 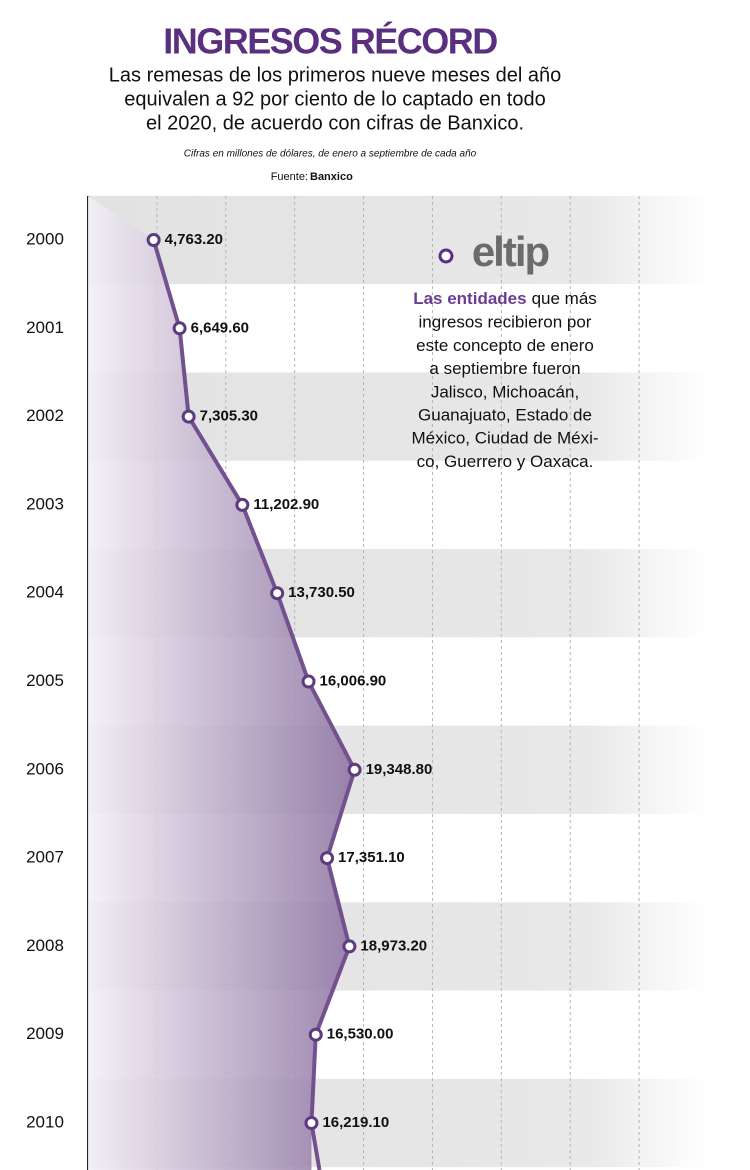 What do you see at coordinates (510, 251) in the screenshot?
I see `logo: eltip` at bounding box center [510, 251].